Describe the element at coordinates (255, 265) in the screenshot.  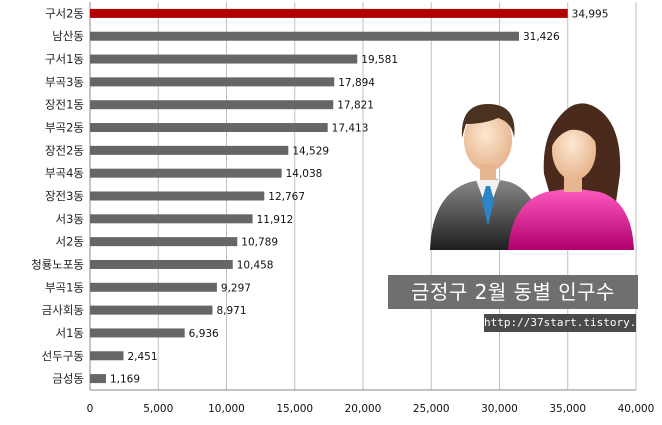
I see `value-label: 10,458` at that location.